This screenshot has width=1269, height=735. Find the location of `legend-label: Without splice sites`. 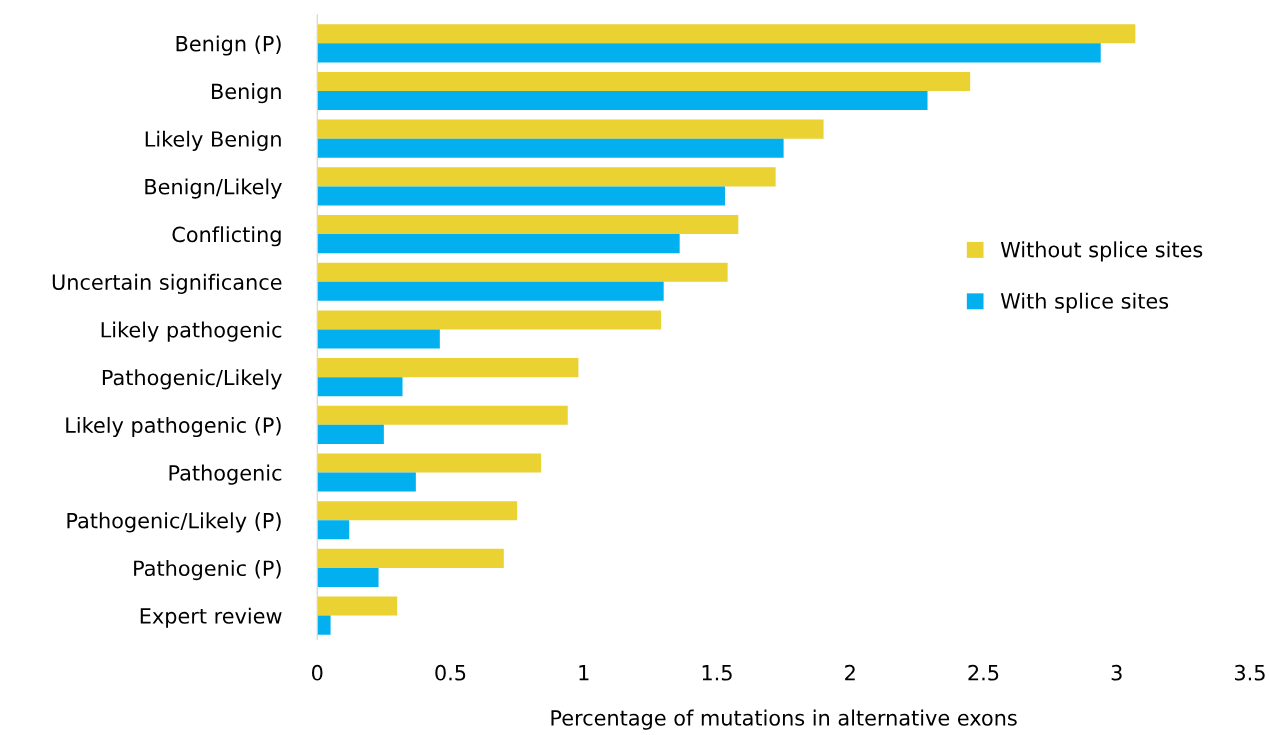

legend-label: Without splice sites is located at coordinates (1101, 251).